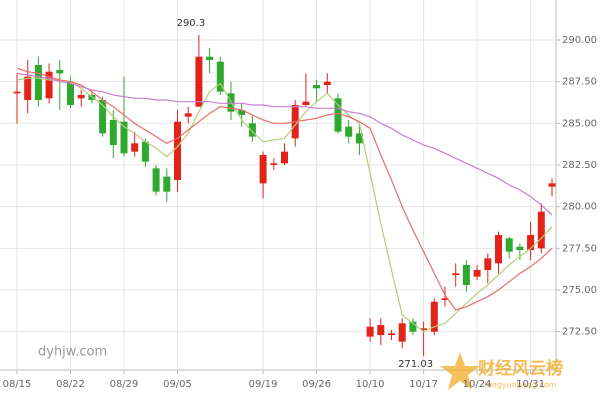 The image size is (600, 400). Describe the element at coordinates (579, 332) in the screenshot. I see `y-tick-label: 272.50` at that location.